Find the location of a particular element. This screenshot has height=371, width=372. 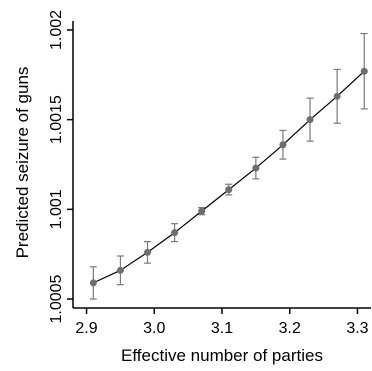

x-axis-title: Effective number of parties is located at coordinates (222, 355).